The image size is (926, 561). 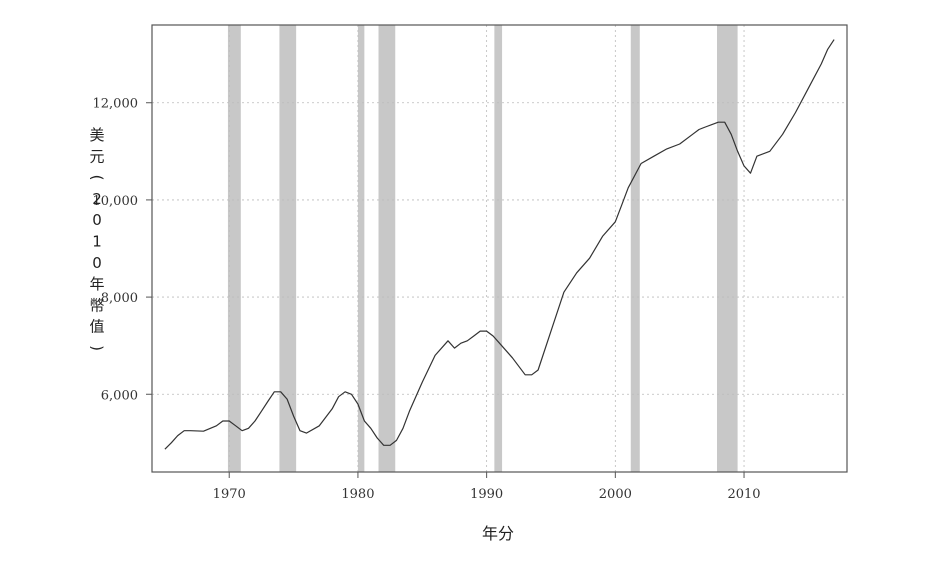 I want to click on x-tick-label: 2010, so click(x=743, y=494).